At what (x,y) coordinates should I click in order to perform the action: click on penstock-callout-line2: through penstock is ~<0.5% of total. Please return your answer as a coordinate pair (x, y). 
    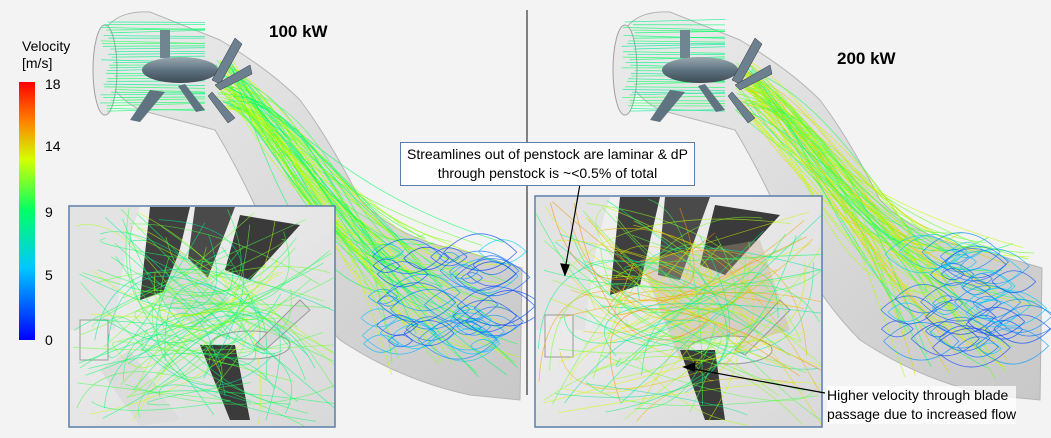
    Looking at the image, I should click on (547, 173).